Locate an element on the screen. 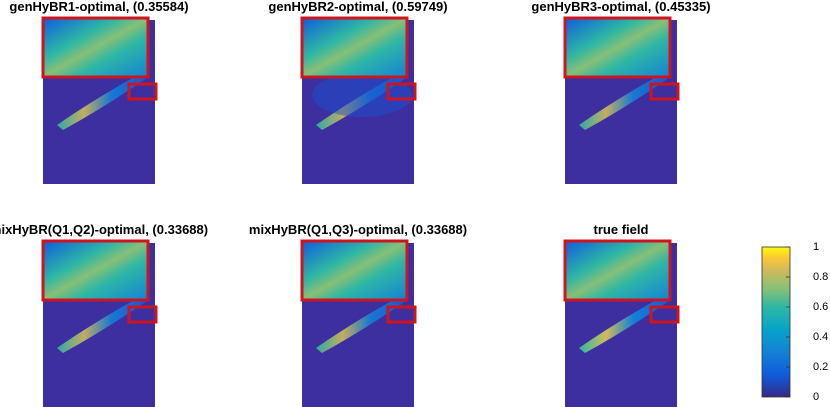 The image size is (830, 407). colorbar-tick-label: 0.4 is located at coordinates (820, 337).